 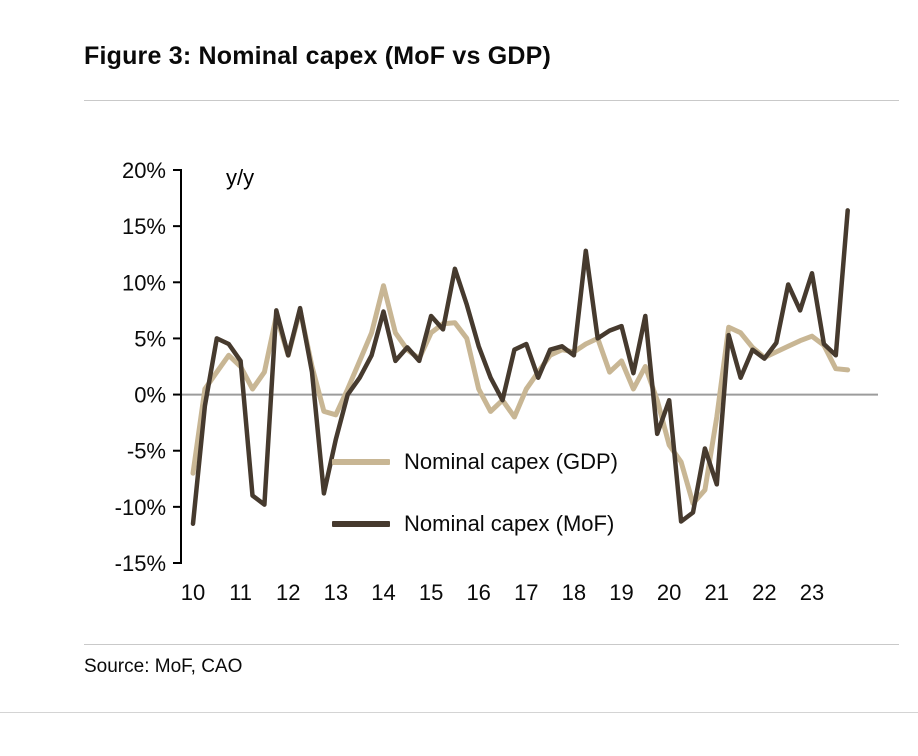 What do you see at coordinates (459, 712) in the screenshot?
I see `bottom-divider` at bounding box center [459, 712].